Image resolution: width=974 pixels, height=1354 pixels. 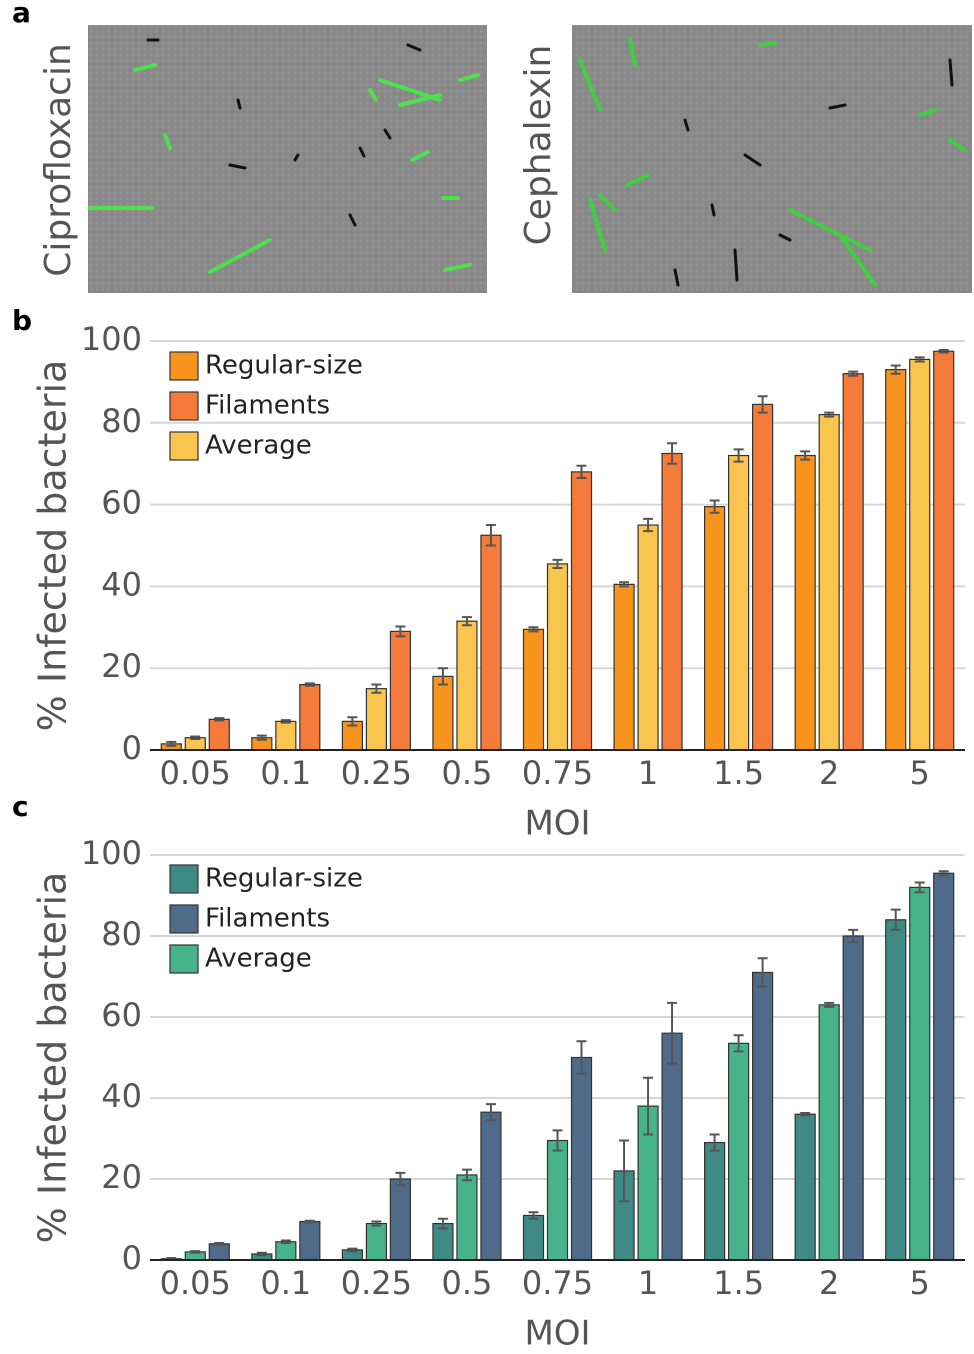 What do you see at coordinates (466, 1283) in the screenshot?
I see `x-tick-label: 0.5` at bounding box center [466, 1283].